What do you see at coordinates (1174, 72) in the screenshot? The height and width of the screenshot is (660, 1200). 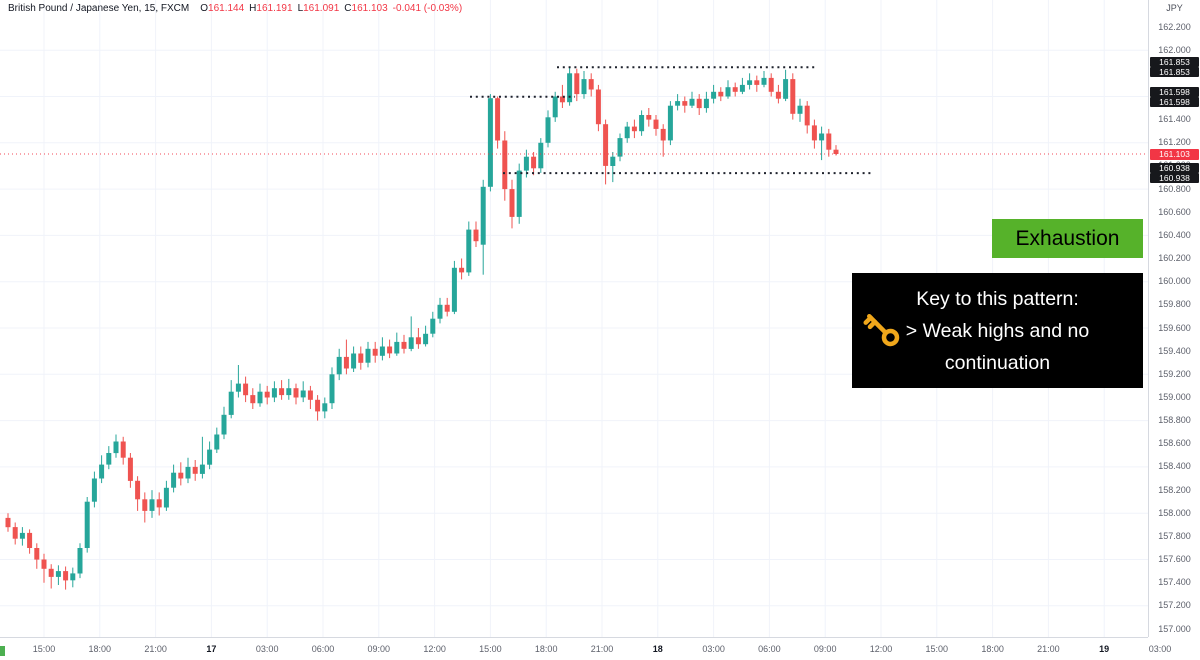 I see `level-price-badge: 161.853` at bounding box center [1174, 72].